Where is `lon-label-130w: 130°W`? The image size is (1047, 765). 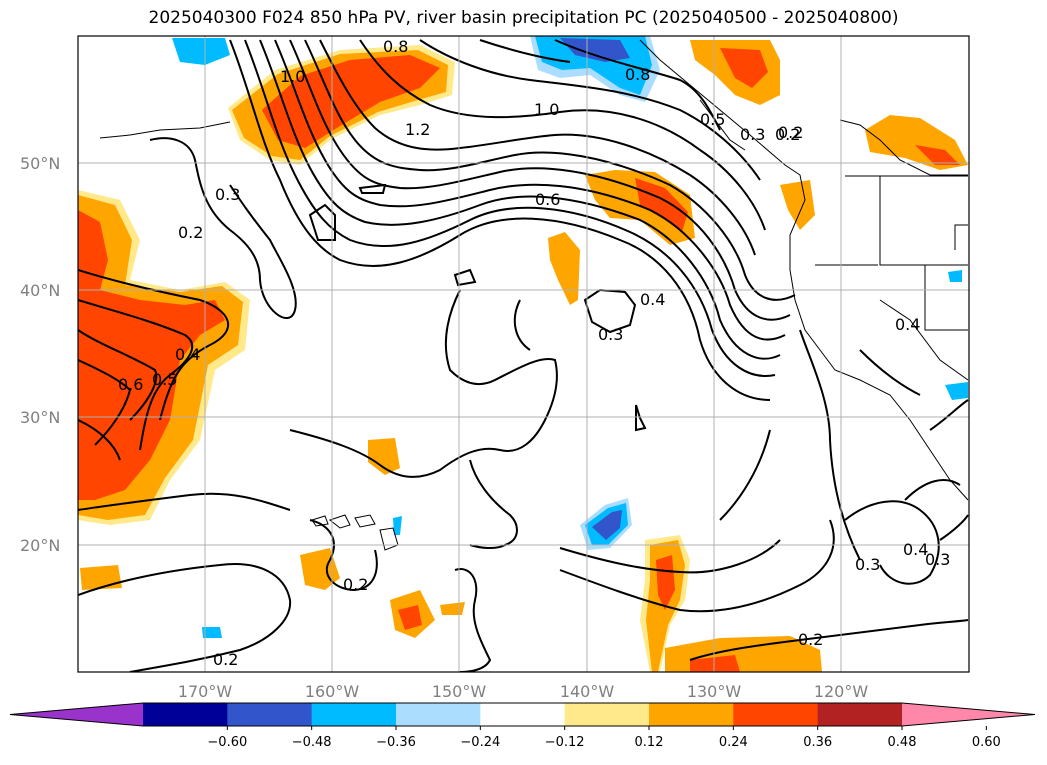
lon-label-130w: 130°W is located at coordinates (714, 691).